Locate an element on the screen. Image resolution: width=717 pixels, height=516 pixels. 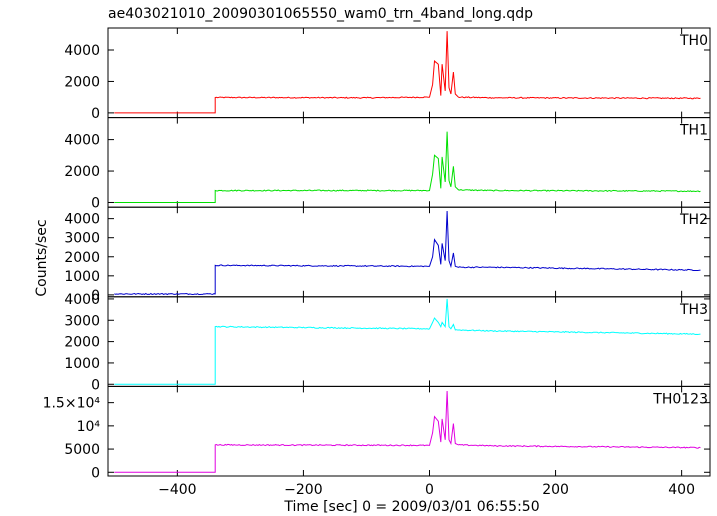
panel-label: TH1 is located at coordinates (693, 131).